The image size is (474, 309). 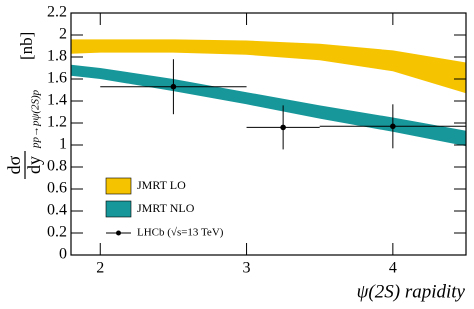 What do you see at coordinates (247, 268) in the screenshot?
I see `x-tick-label: 3` at bounding box center [247, 268].